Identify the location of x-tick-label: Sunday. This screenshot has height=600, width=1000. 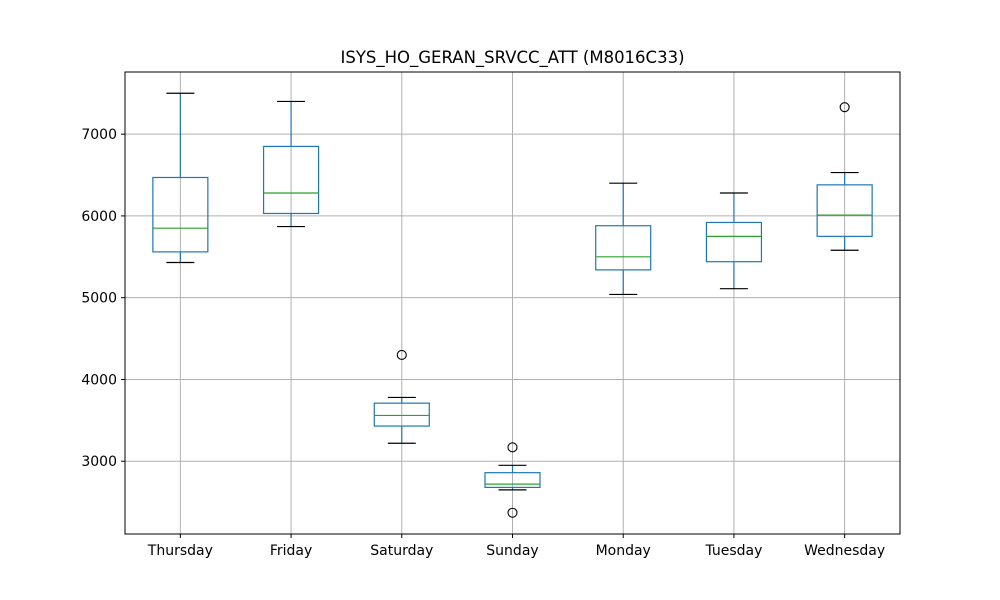
(512, 551).